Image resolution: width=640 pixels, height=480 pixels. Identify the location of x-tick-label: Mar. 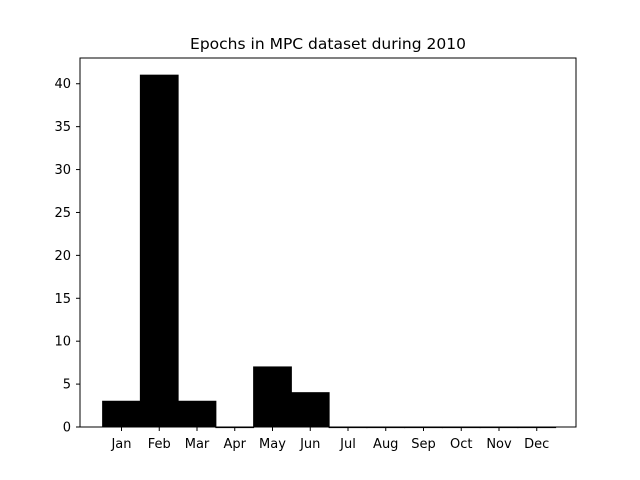
(197, 444).